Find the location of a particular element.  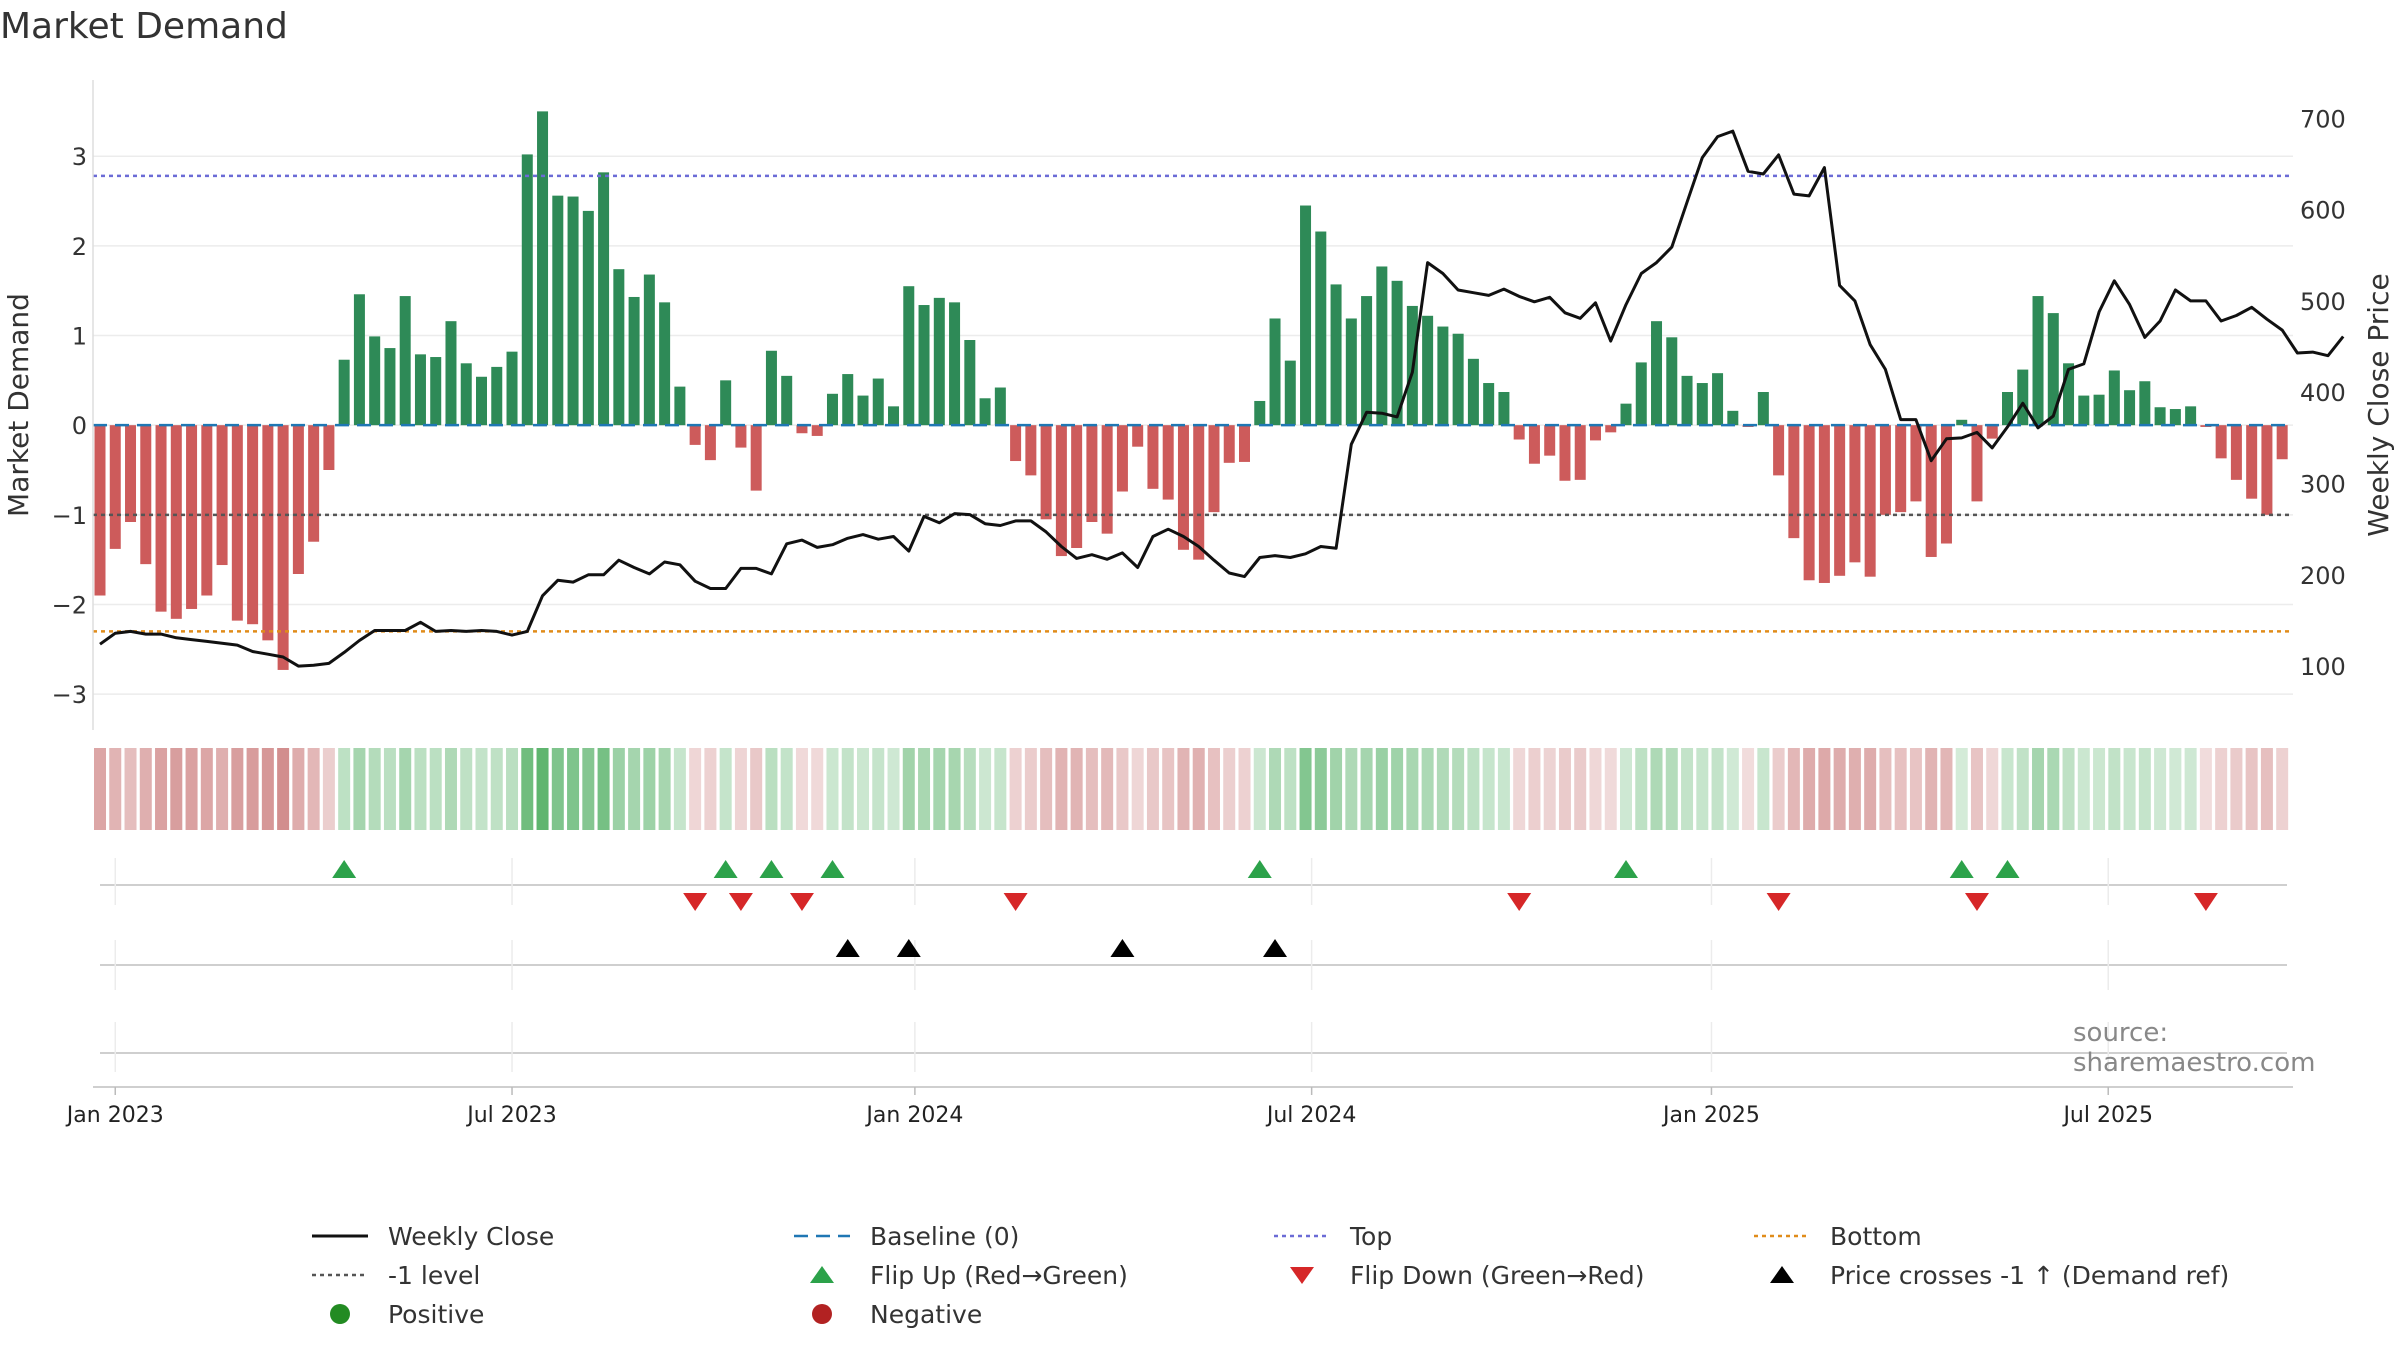

y-tick-label: 0 is located at coordinates (79, 426).